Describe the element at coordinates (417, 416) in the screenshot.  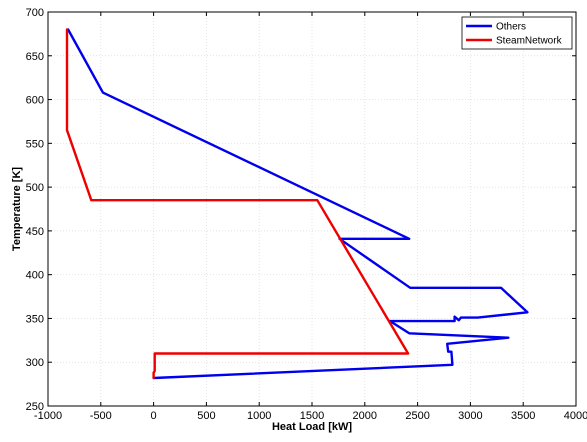
I see `x-tick-label: 2500` at that location.